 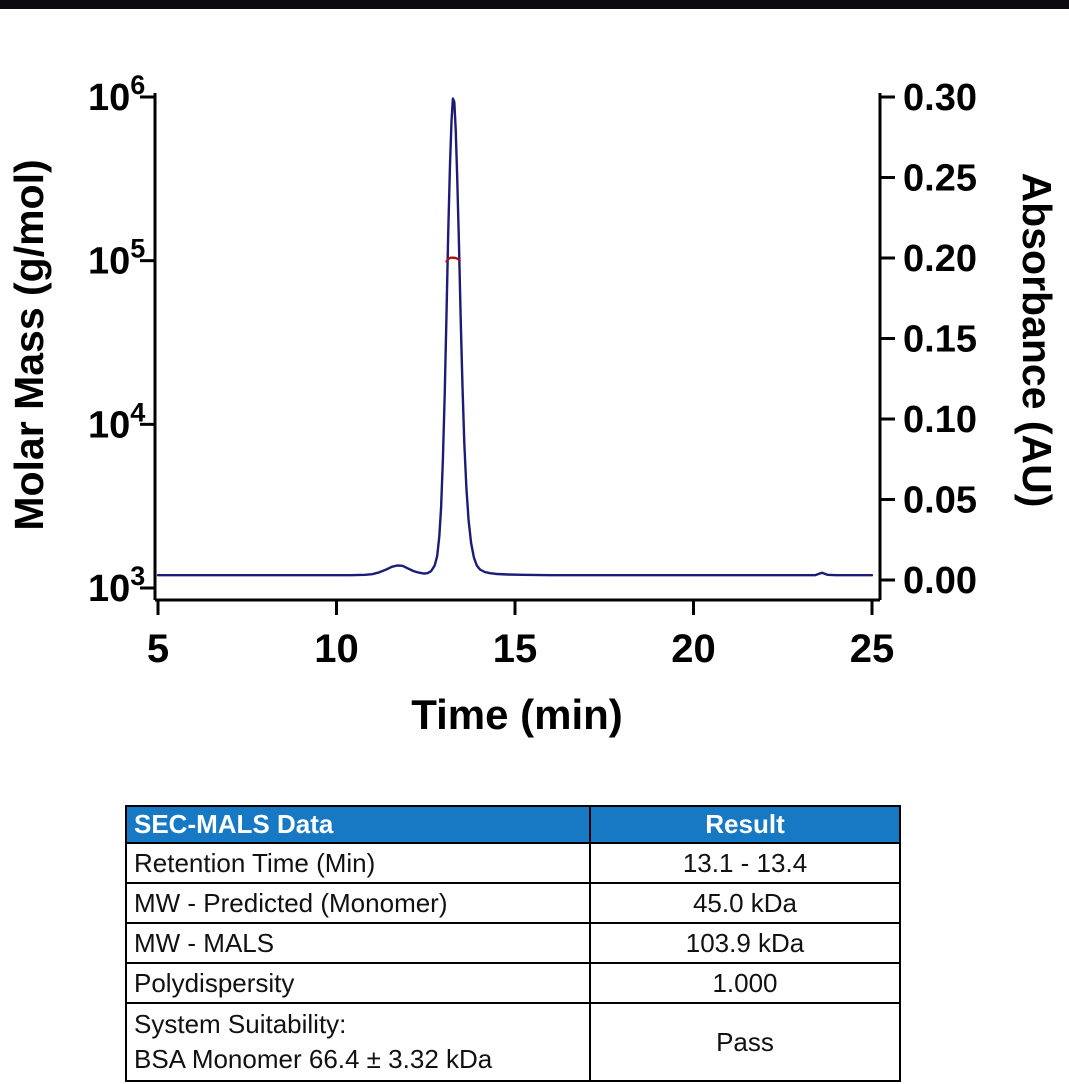 I want to click on x-axis-tick-label: 5, so click(x=158, y=649).